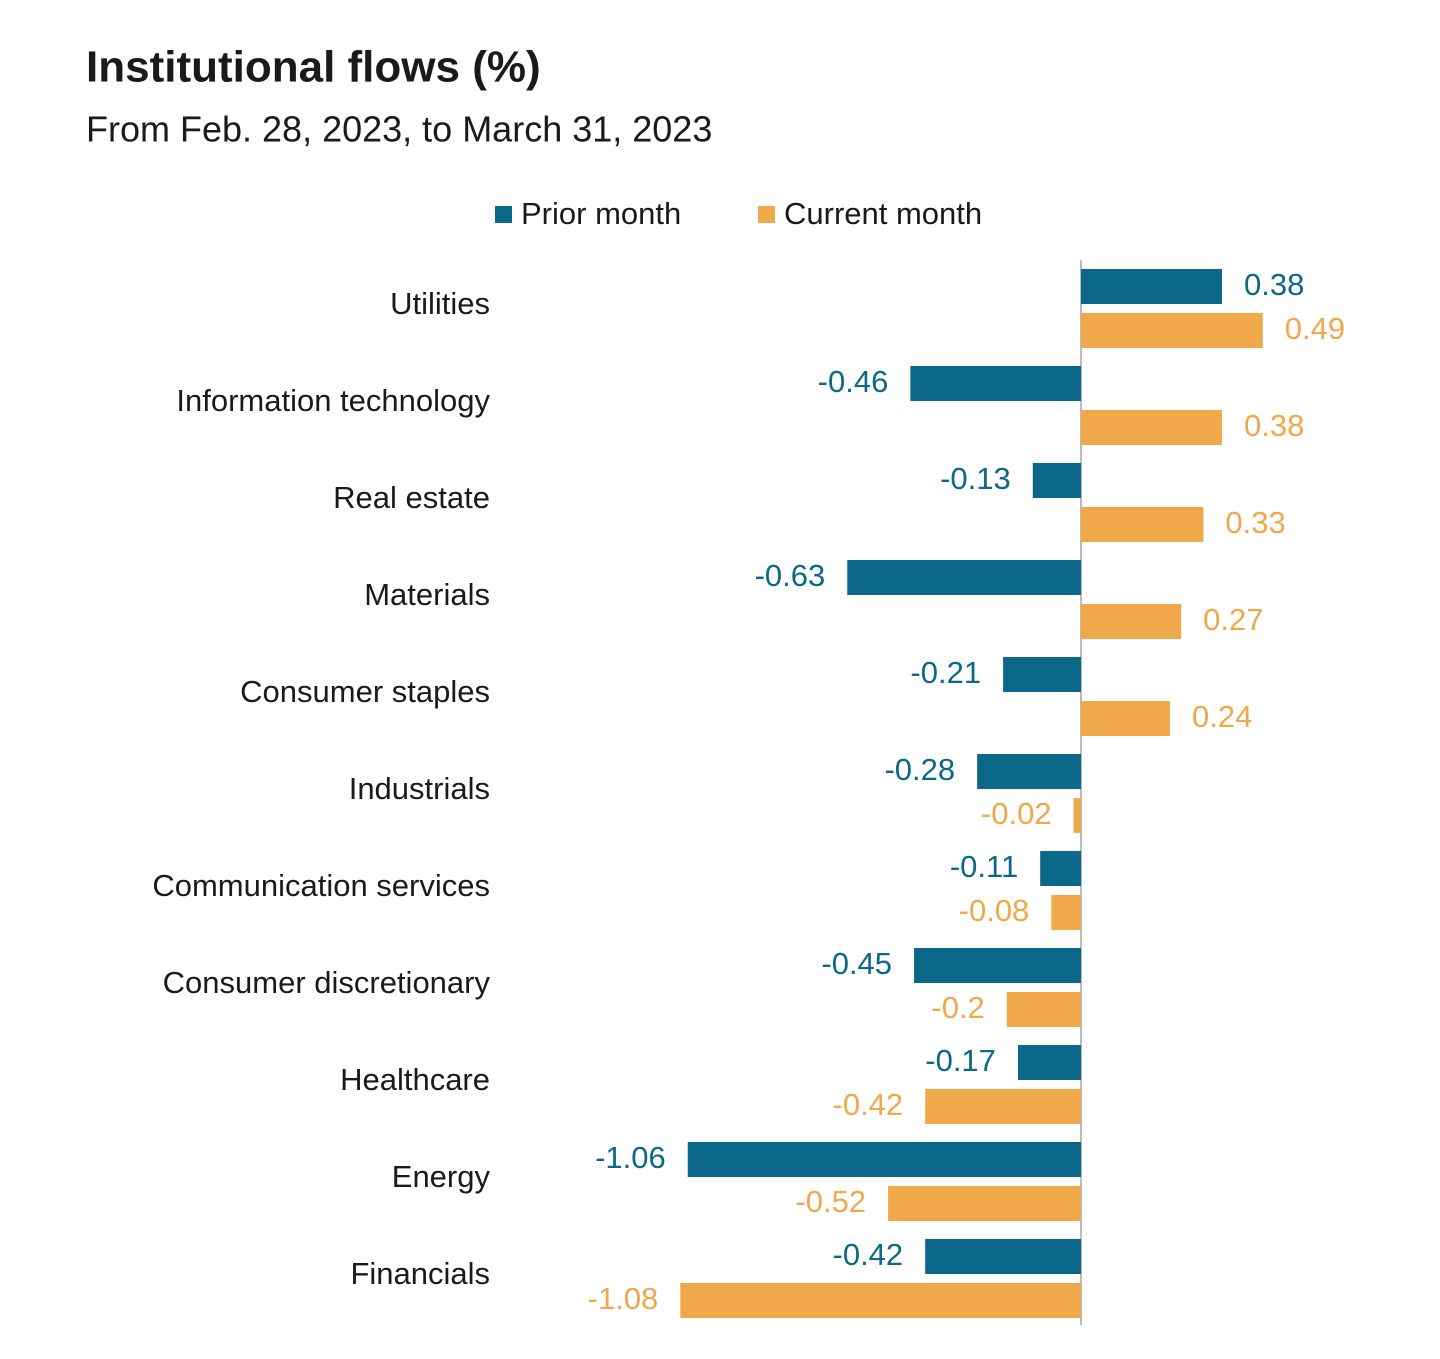 The height and width of the screenshot is (1359, 1440). Describe the element at coordinates (1233, 619) in the screenshot. I see `data-label: 0.27` at that location.